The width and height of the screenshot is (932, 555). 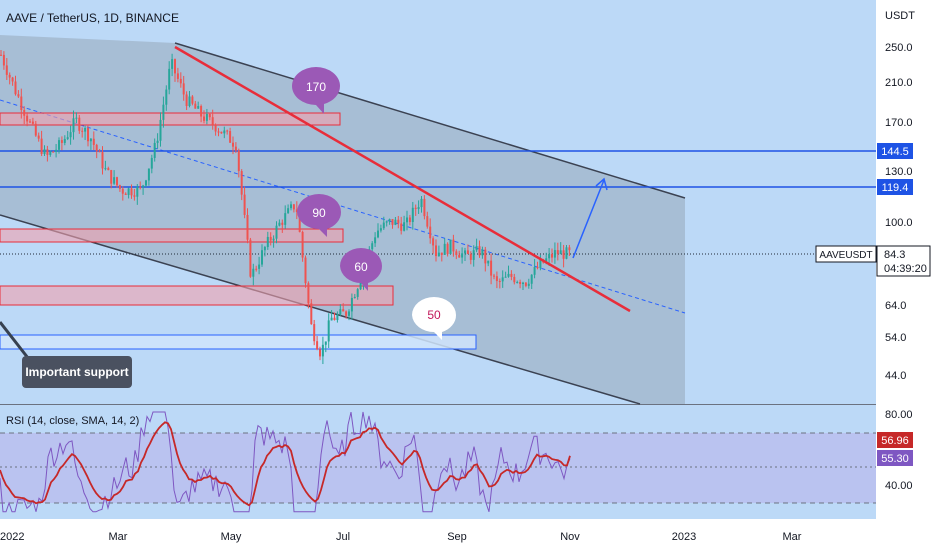 I want to click on price-tick: 170.0, so click(x=899, y=123).